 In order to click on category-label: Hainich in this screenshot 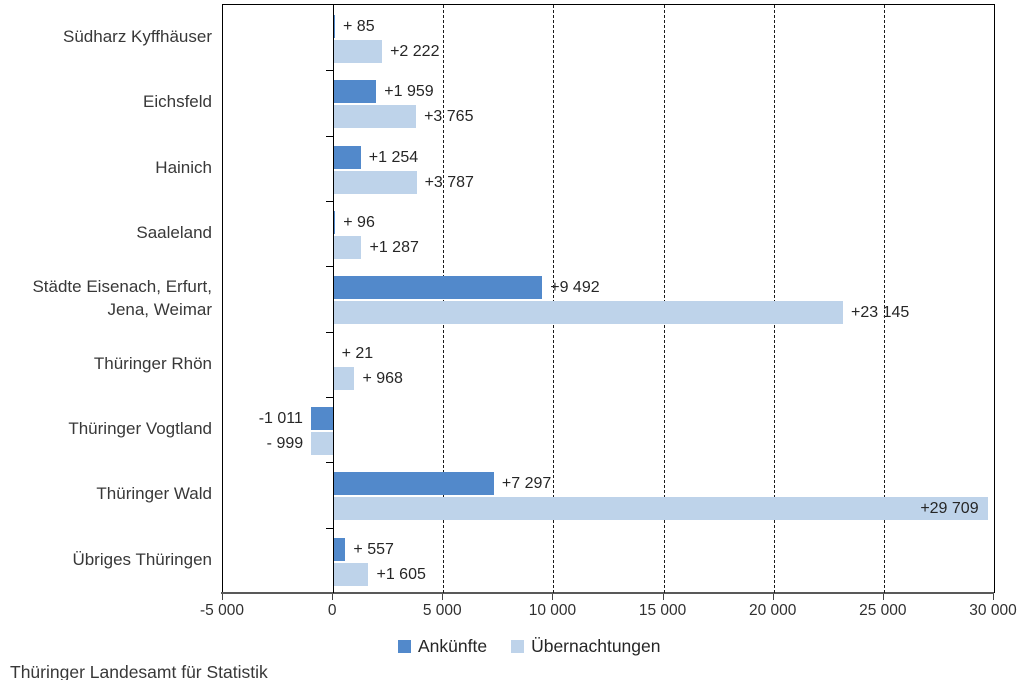, I will do `click(106, 167)`.